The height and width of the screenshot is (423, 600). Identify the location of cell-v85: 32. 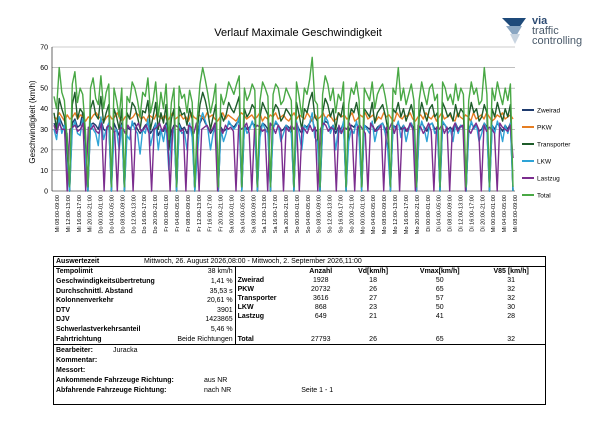
(511, 289).